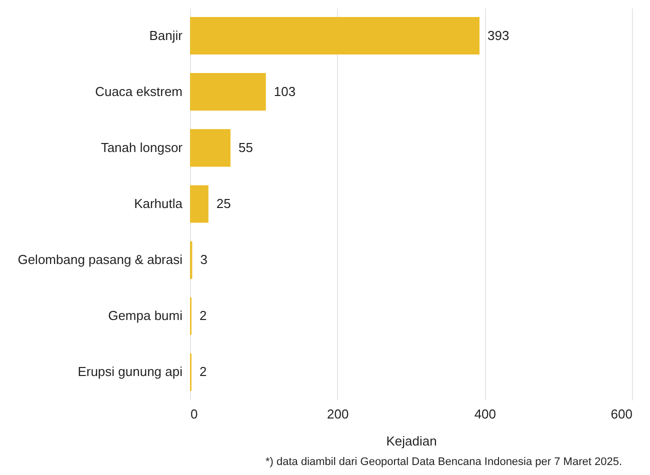  Describe the element at coordinates (337, 414) in the screenshot. I see `x-tick-label: 200` at that location.